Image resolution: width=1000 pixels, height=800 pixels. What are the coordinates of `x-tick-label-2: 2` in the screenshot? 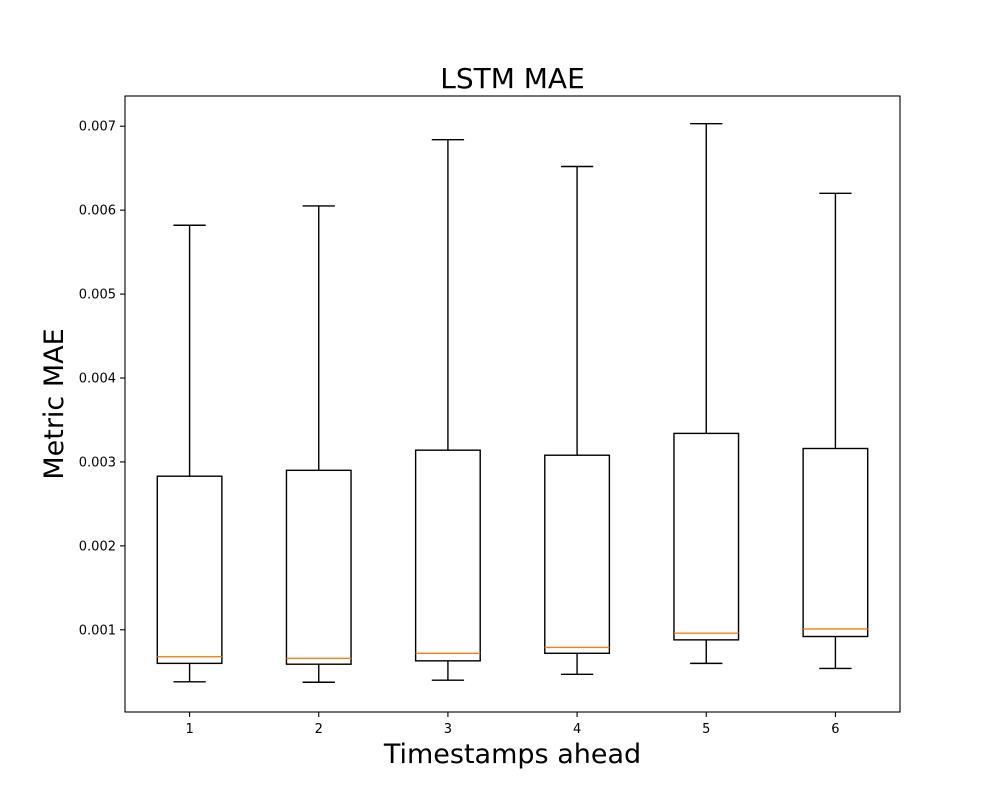 It's located at (319, 729).